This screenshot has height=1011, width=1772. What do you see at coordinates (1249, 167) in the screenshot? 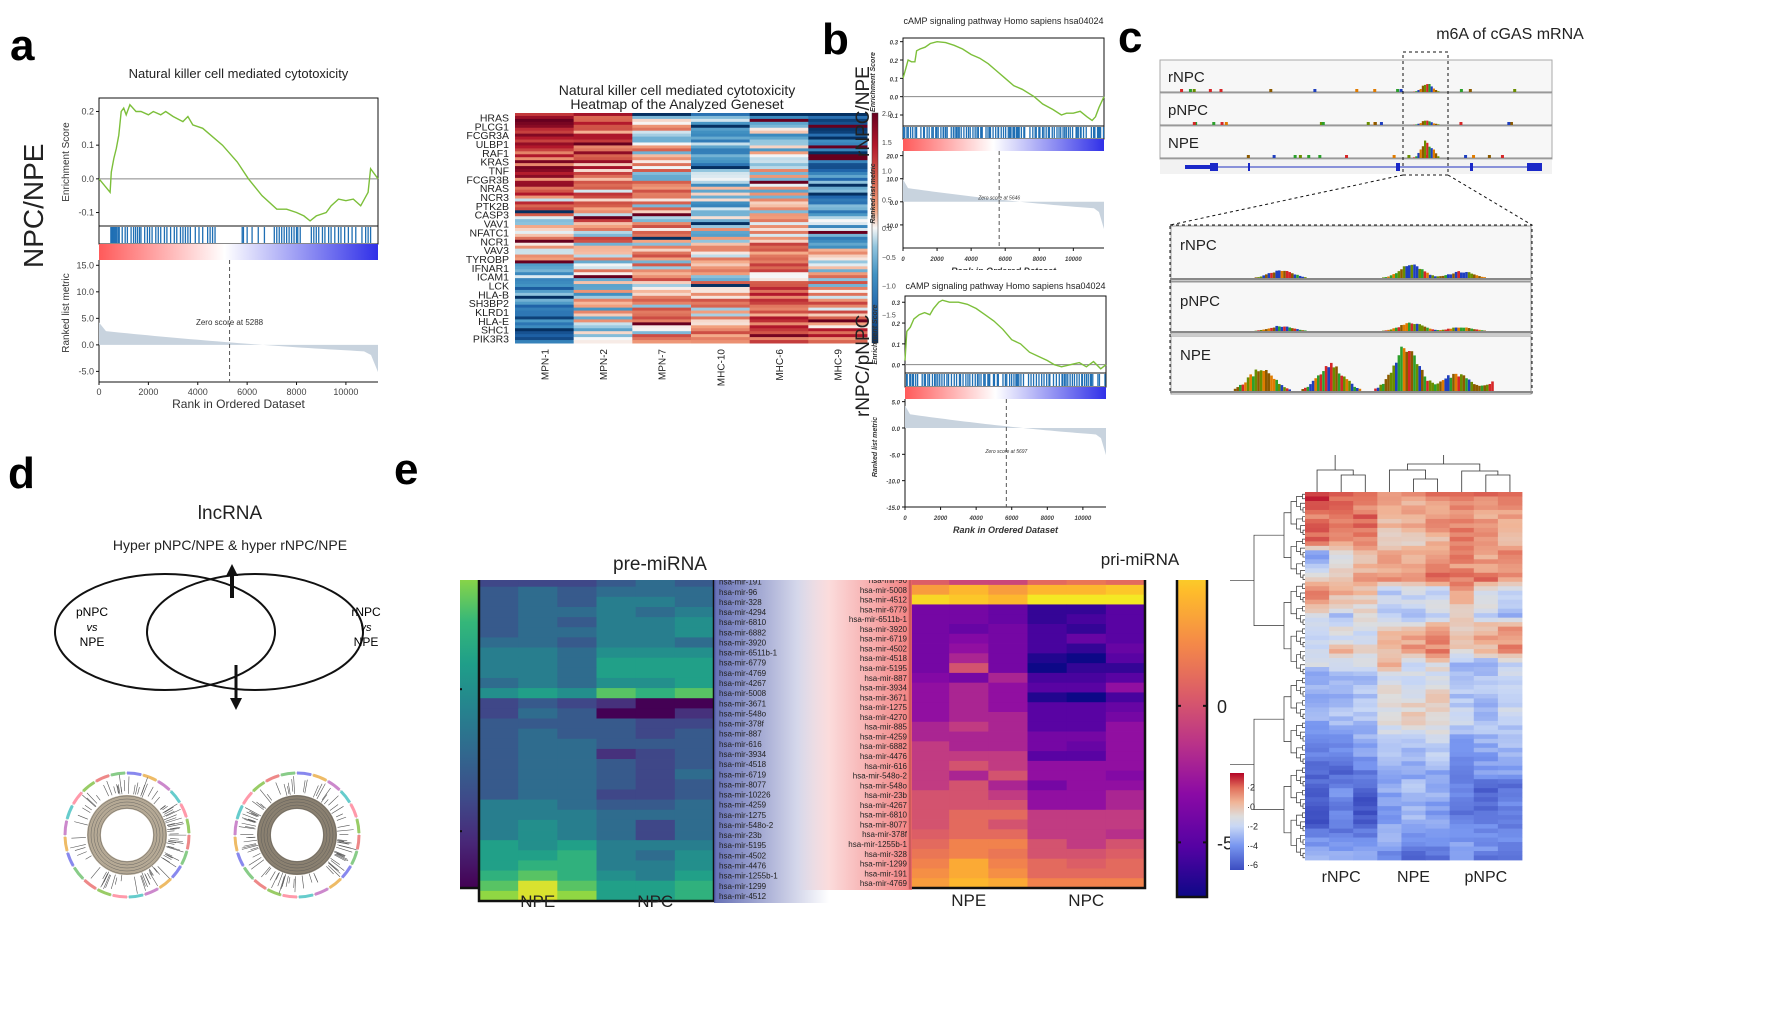
I see `gene-exon` at bounding box center [1249, 167].